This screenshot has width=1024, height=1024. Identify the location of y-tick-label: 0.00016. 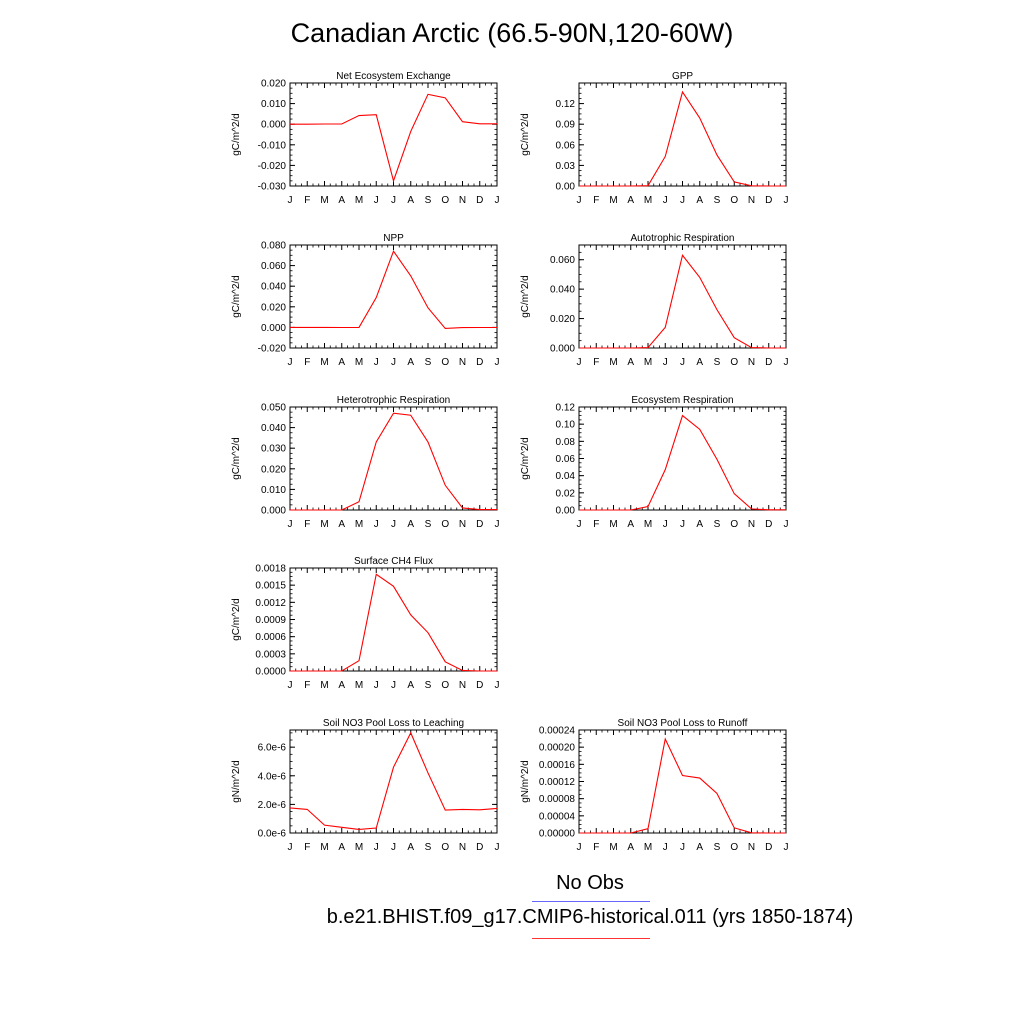
(557, 765).